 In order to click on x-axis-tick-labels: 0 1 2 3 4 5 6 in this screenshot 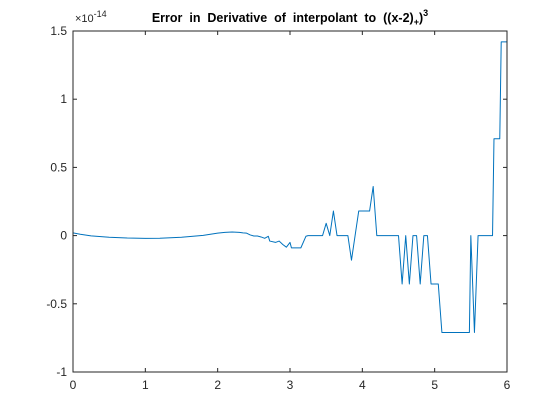, I will do `click(290, 385)`.